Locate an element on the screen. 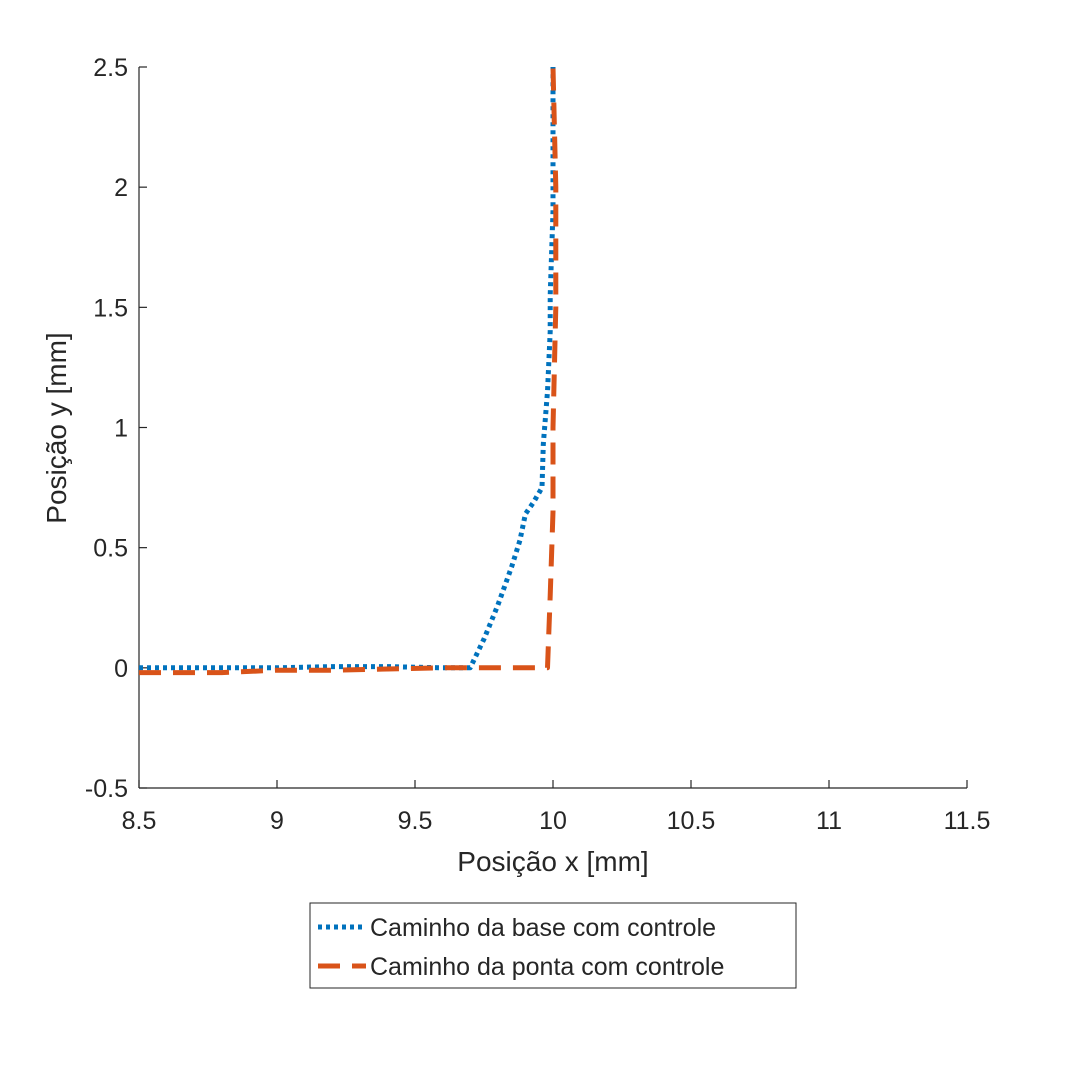  y-tick-label: 2.5 is located at coordinates (110, 68).